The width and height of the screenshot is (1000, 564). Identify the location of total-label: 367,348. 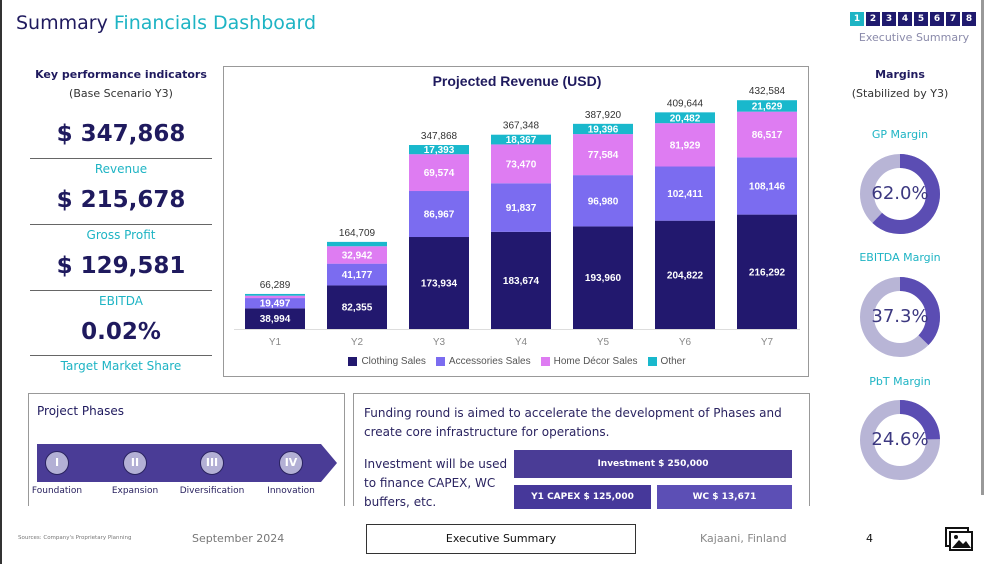
(521, 126).